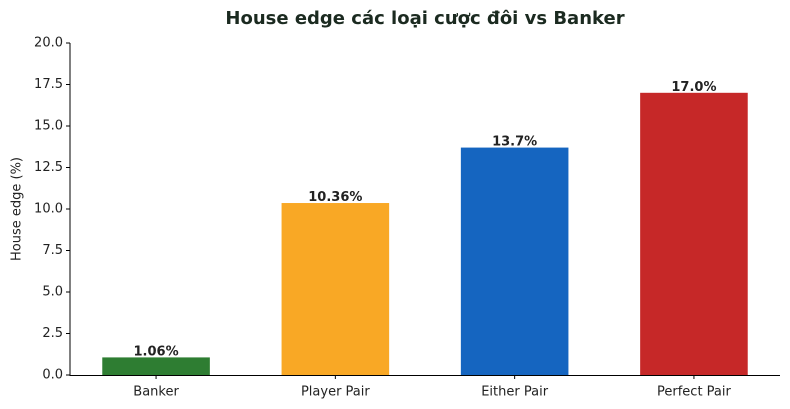 This screenshot has height=409, width=790. What do you see at coordinates (156, 392) in the screenshot?
I see `x-tick-label: Banker` at bounding box center [156, 392].